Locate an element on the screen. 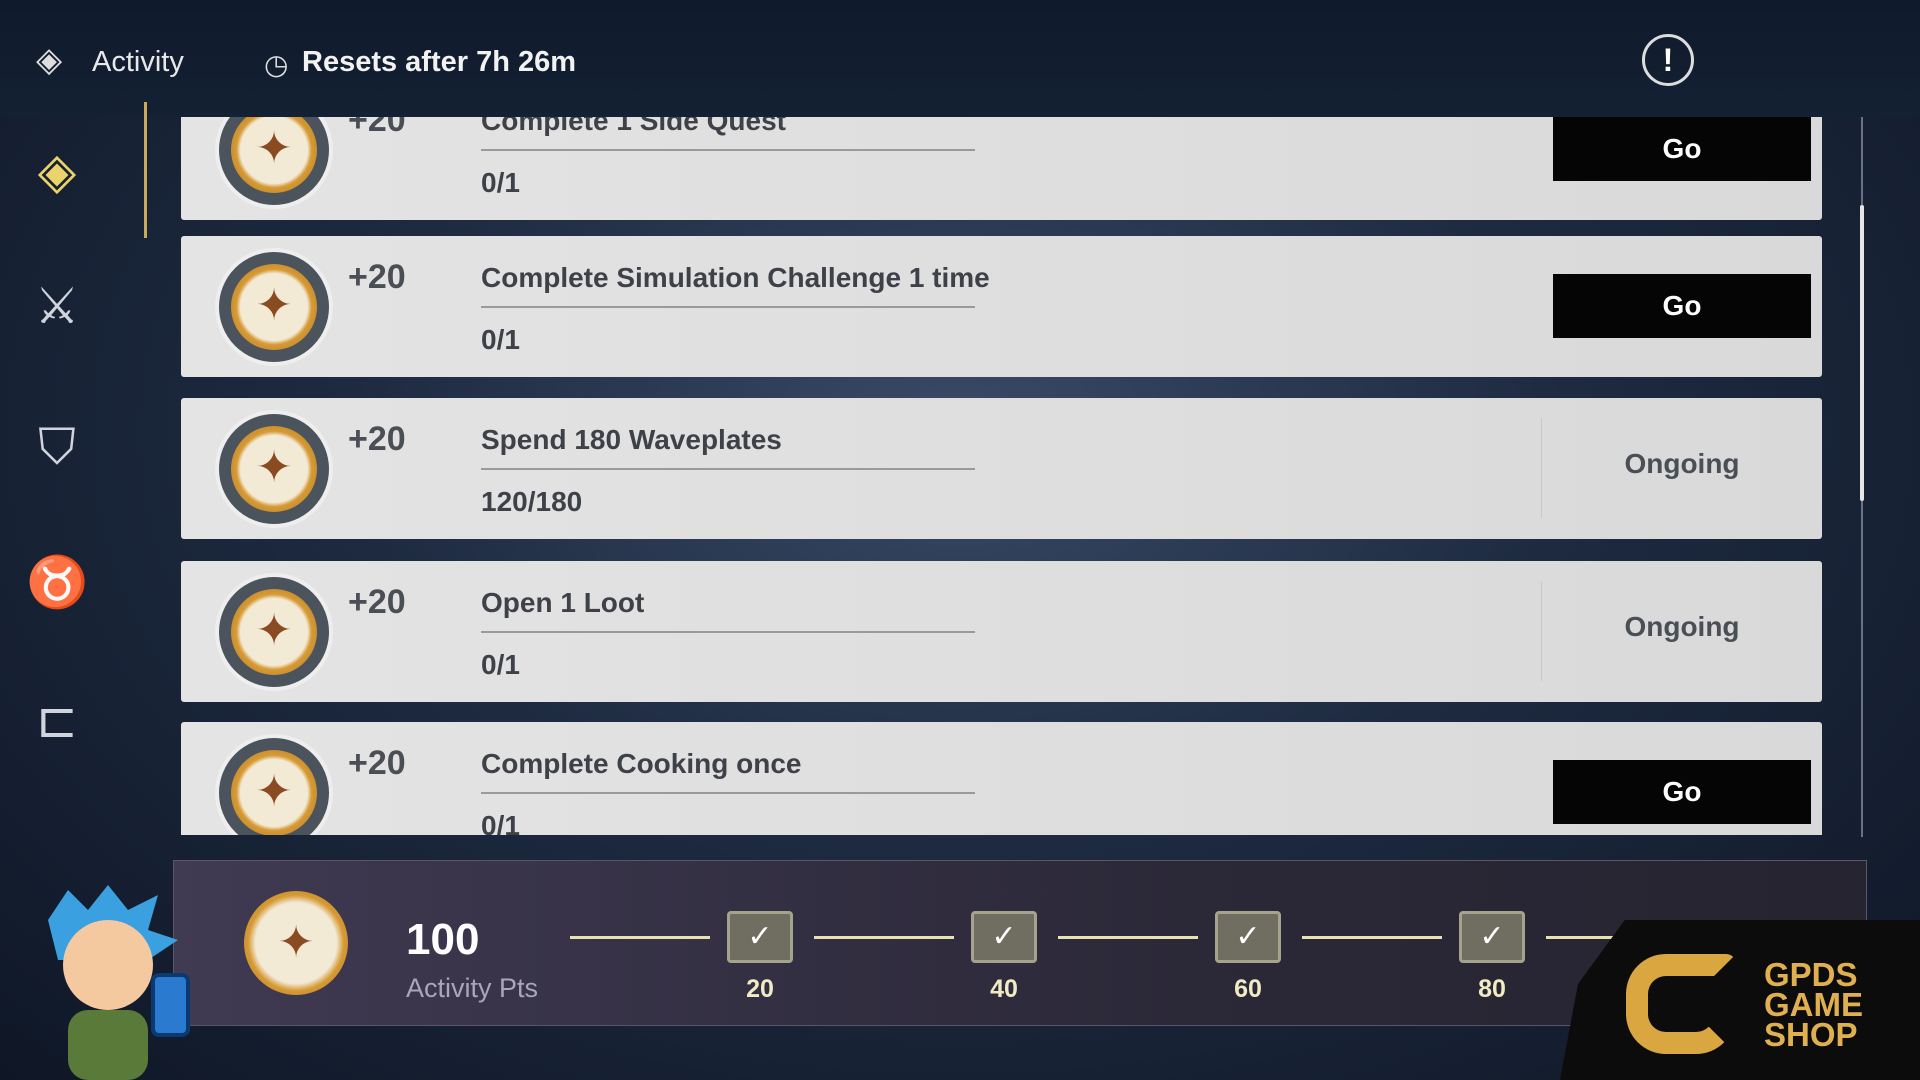 Image resolution: width=1920 pixels, height=1080 pixels. task-row: ✦ +20 Open 1 Loot 0/1 Ongoing is located at coordinates (1001, 631).